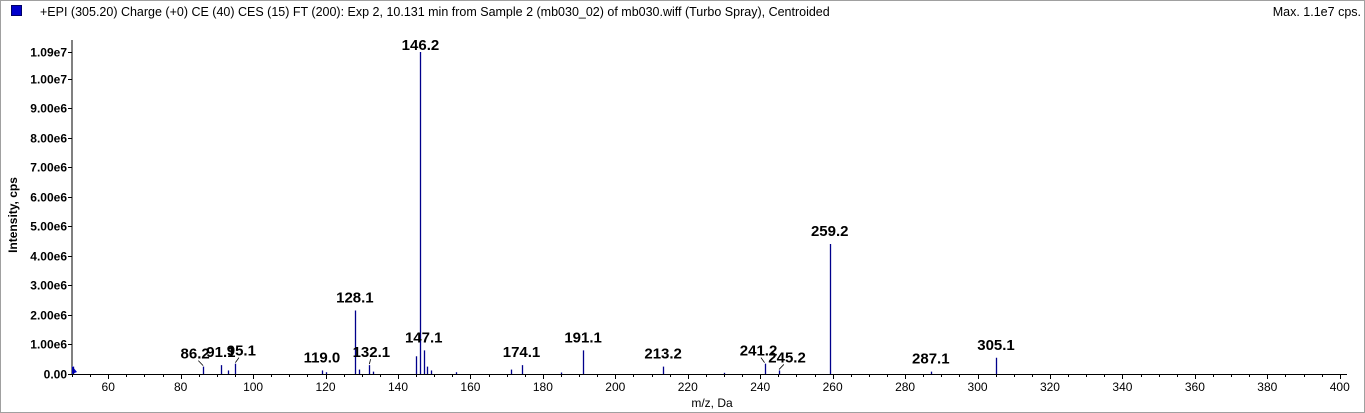  What do you see at coordinates (1267, 387) in the screenshot?
I see `x-tick-label: 380` at bounding box center [1267, 387].